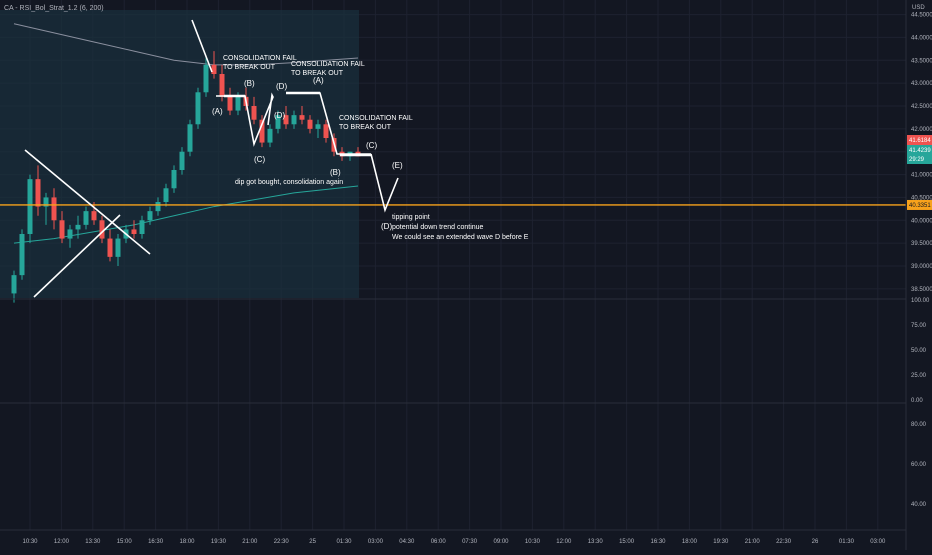 This screenshot has height=555, width=932. Describe the element at coordinates (470, 542) in the screenshot. I see `time-tick-label: 07:30` at that location.